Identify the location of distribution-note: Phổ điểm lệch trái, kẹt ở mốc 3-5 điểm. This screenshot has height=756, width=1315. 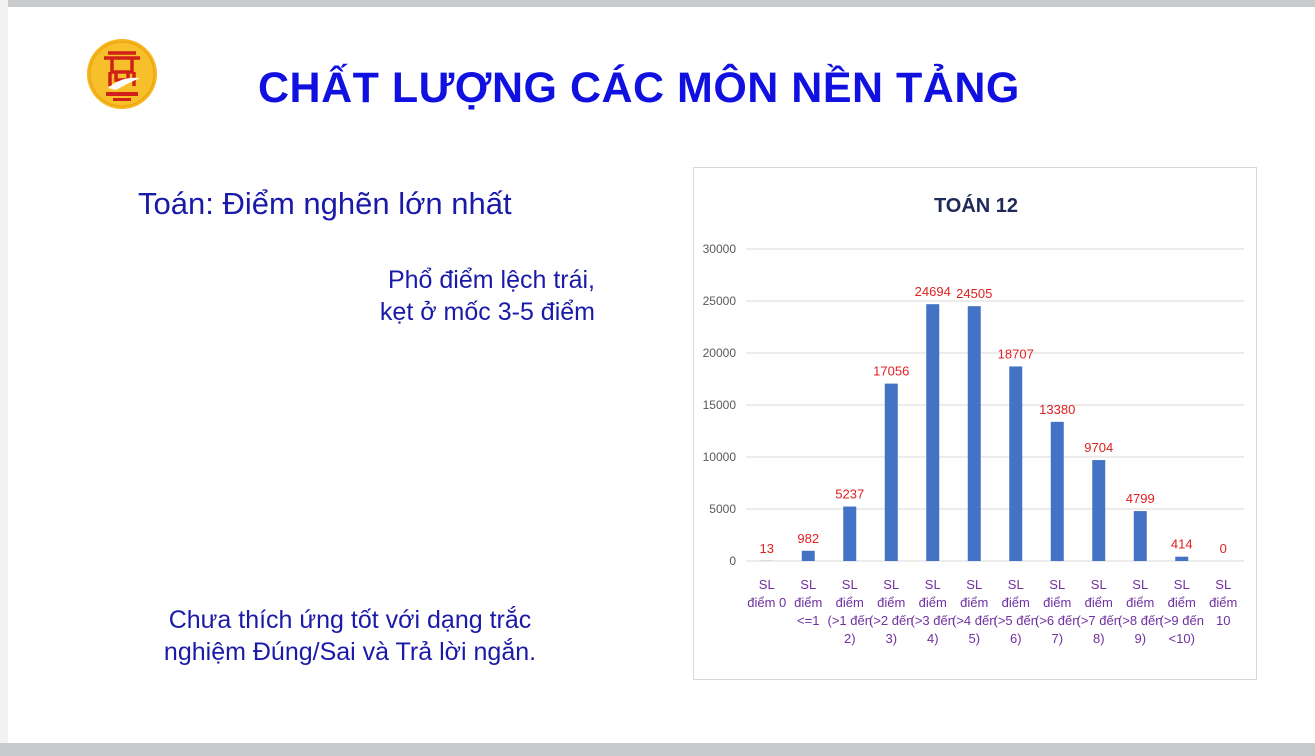
(447, 296).